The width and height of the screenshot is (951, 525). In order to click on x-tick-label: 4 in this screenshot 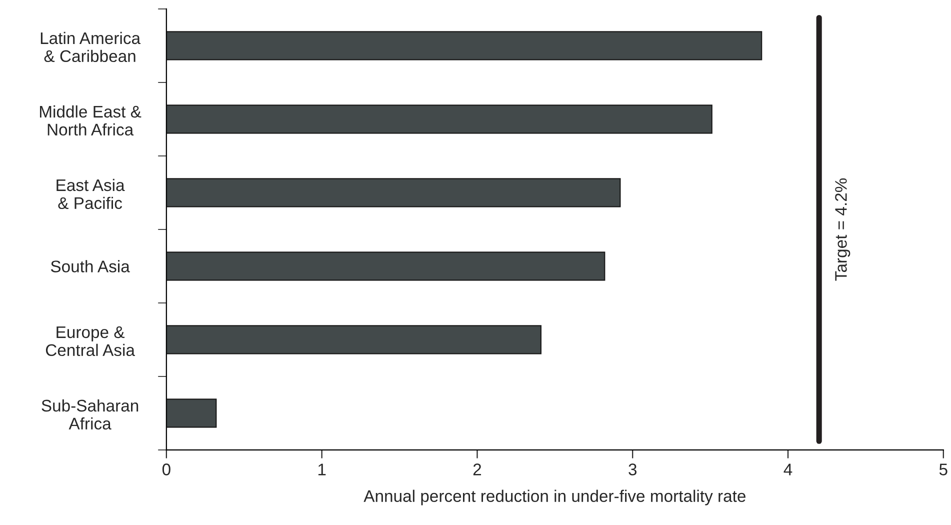, I will do `click(788, 470)`.